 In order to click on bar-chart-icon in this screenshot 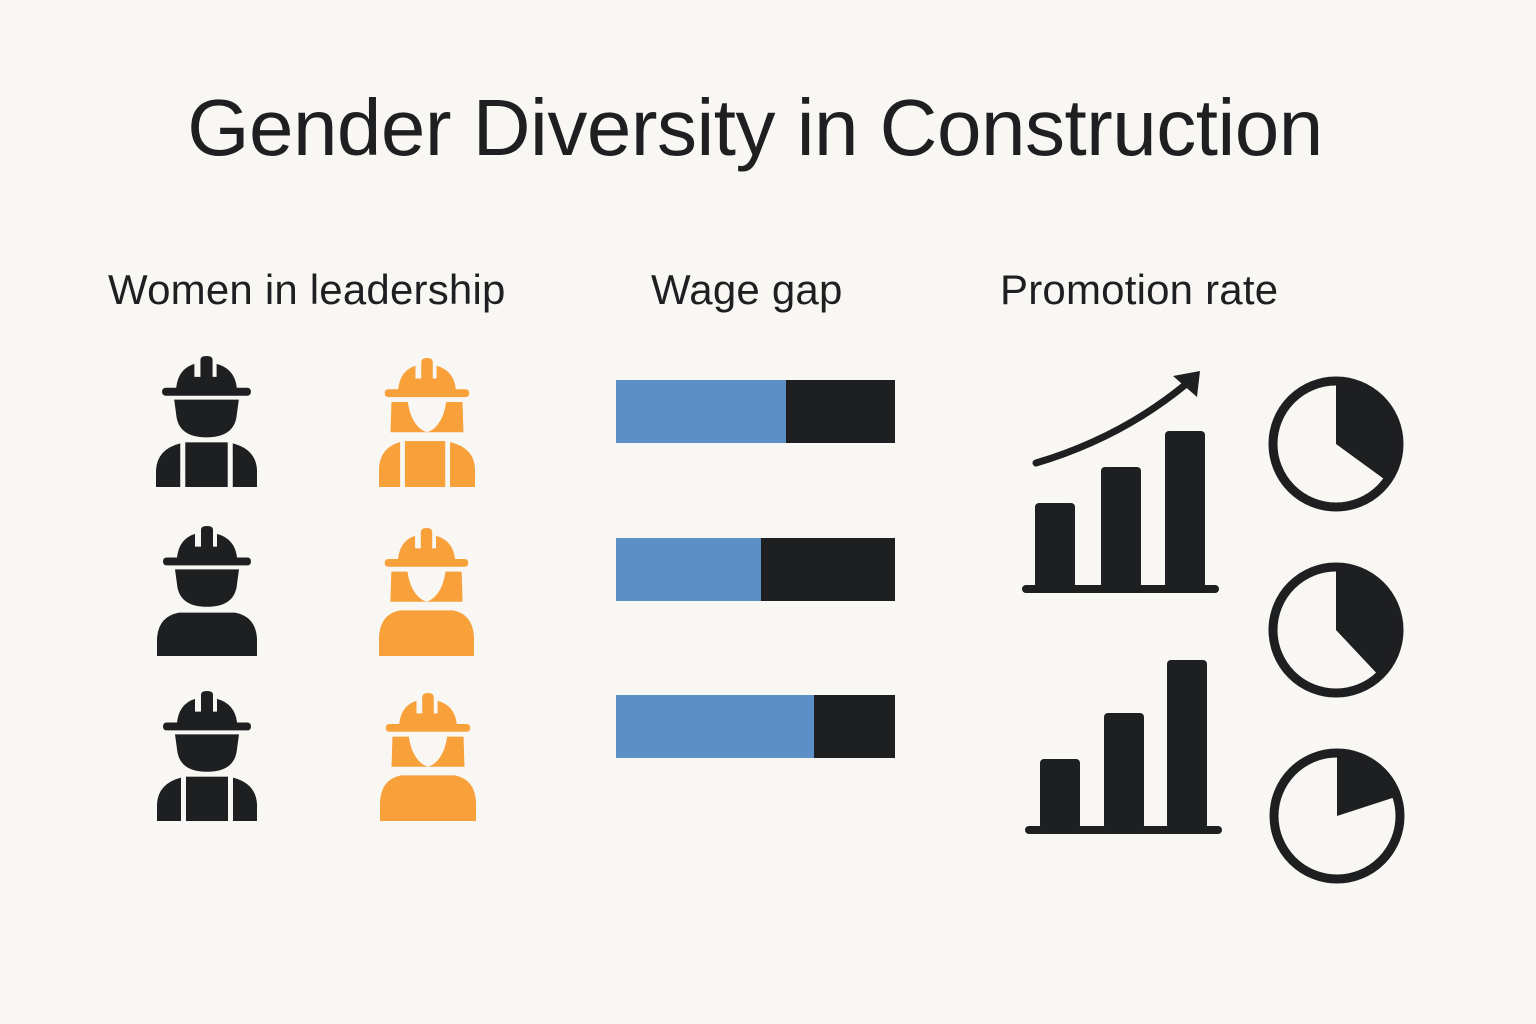, I will do `click(1123, 747)`.